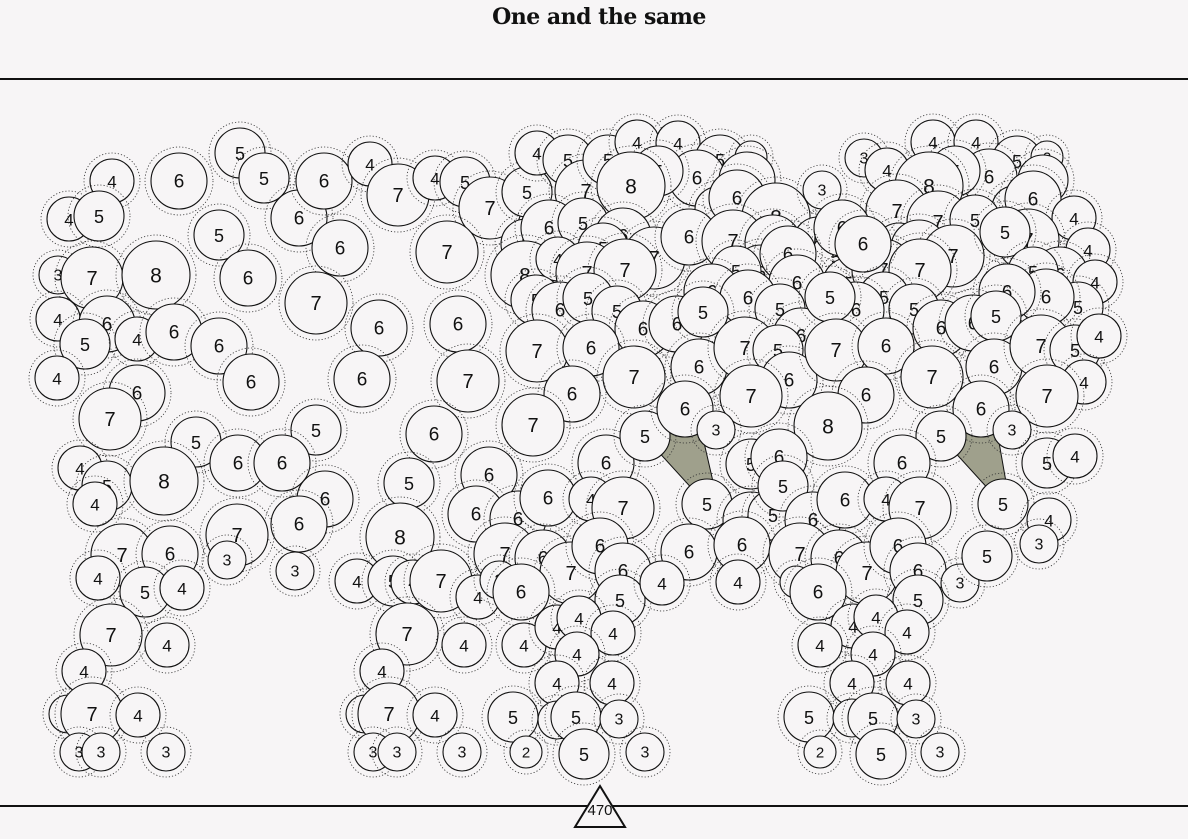 The height and width of the screenshot is (839, 1188). Describe the element at coordinates (92, 714) in the screenshot. I see `bubble-241: 7` at that location.